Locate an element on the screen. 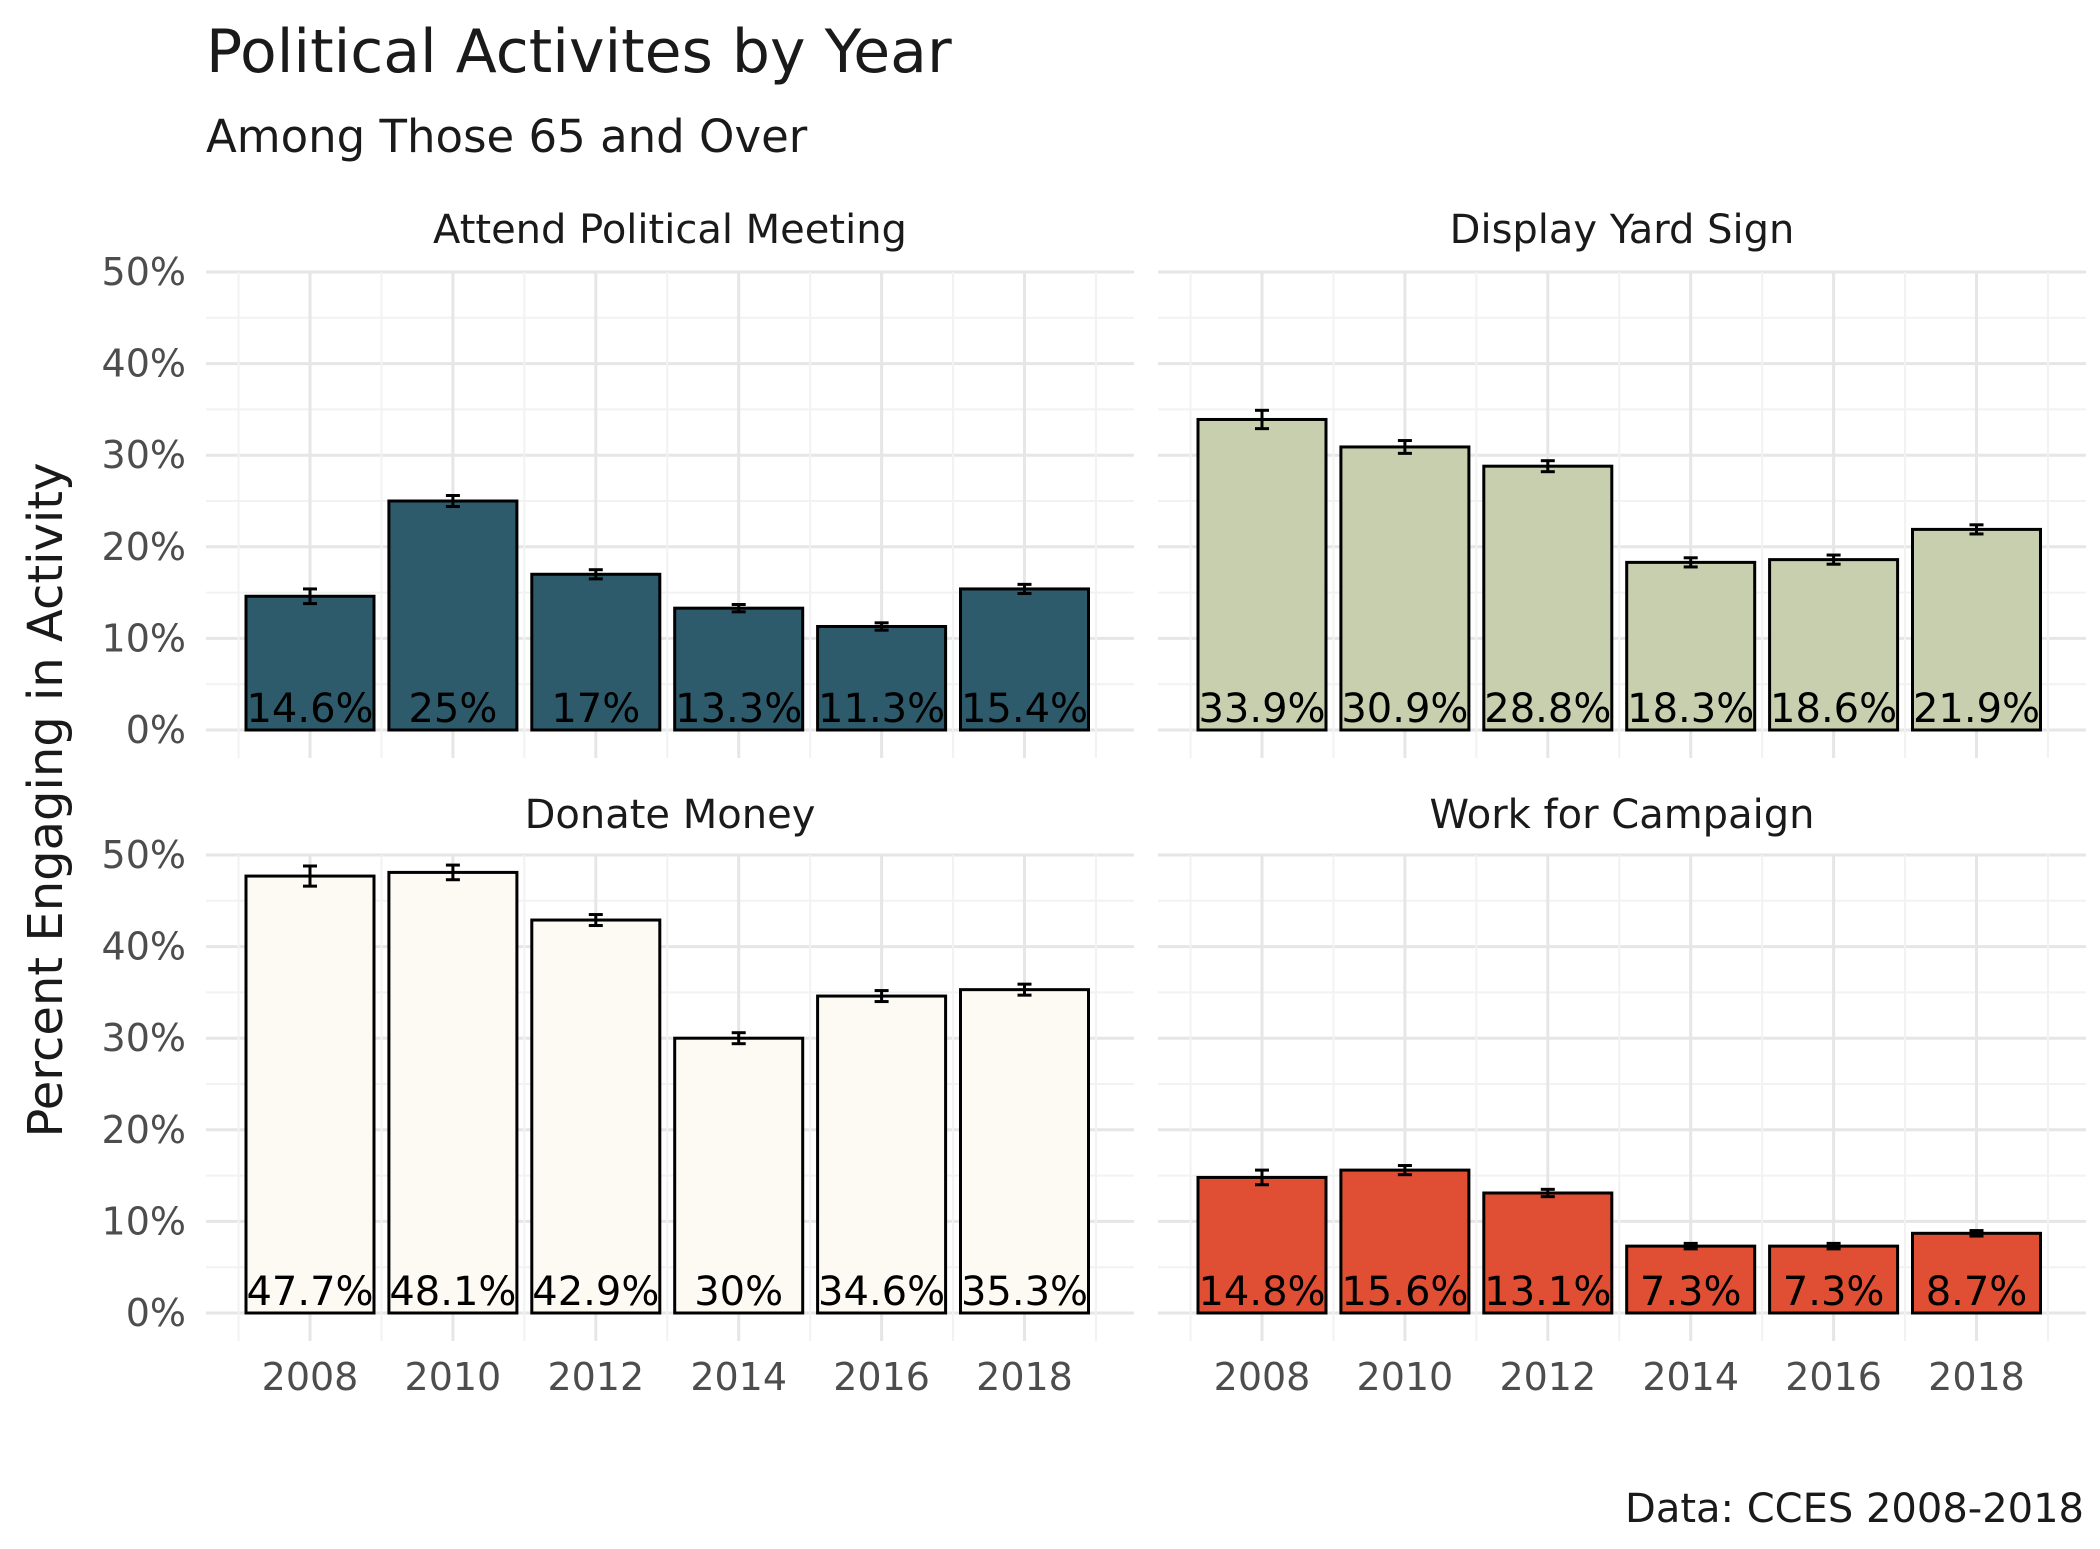 This screenshot has height=1549, width=2100. bar-value-label: 34.6% is located at coordinates (881, 1292).